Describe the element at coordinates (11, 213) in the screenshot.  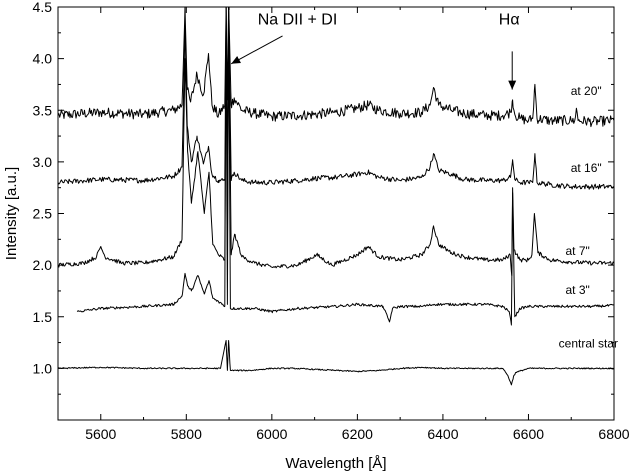
I see `y-axis-title: Intensity [a.u.]` at that location.